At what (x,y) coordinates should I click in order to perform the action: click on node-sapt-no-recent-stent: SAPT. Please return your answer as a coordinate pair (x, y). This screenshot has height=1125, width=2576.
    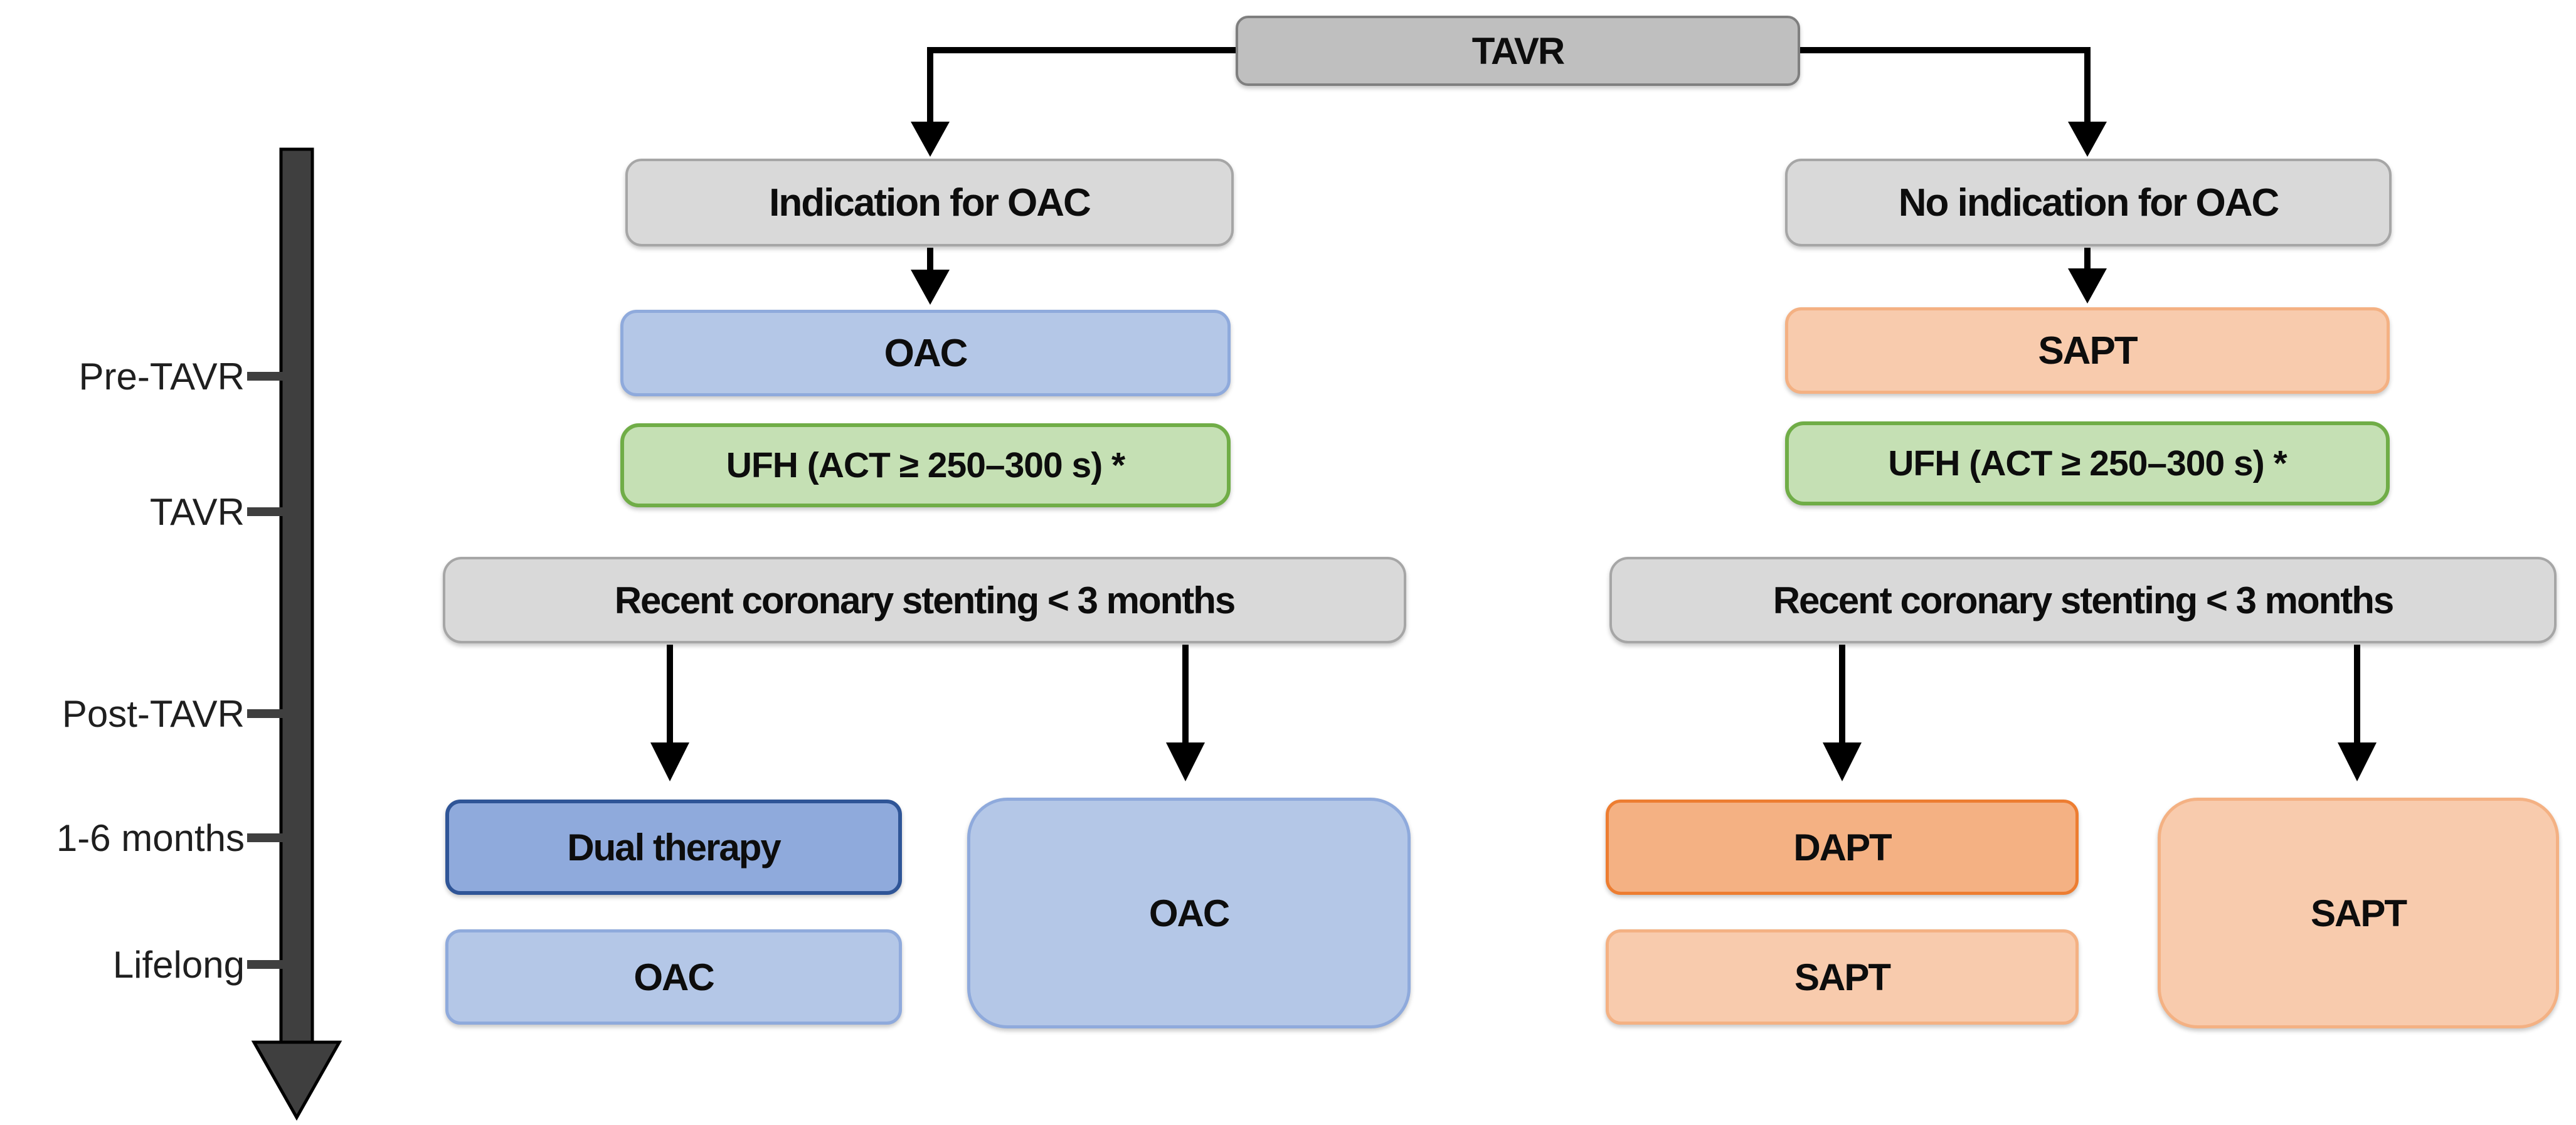
    Looking at the image, I should click on (2358, 913).